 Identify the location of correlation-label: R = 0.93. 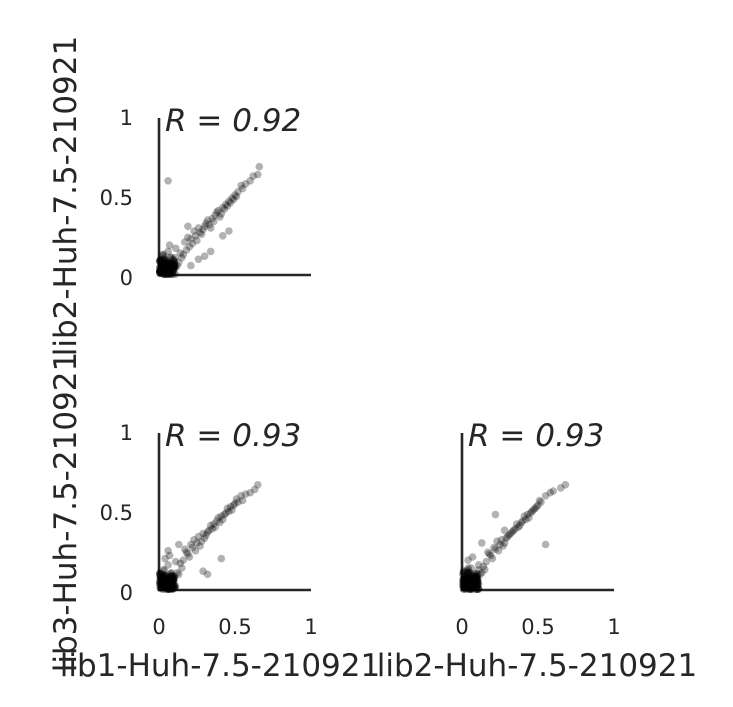
(233, 436).